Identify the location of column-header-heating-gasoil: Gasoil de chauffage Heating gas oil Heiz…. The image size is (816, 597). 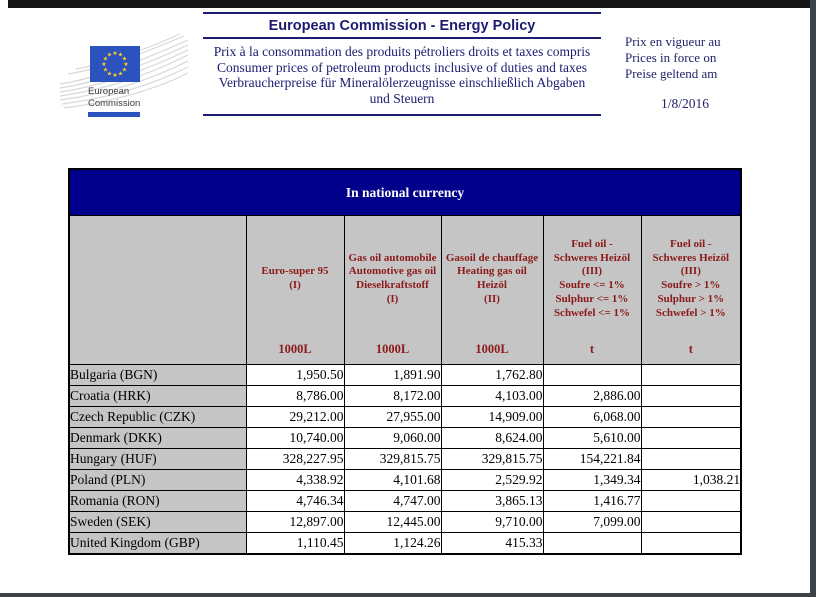
(492, 290).